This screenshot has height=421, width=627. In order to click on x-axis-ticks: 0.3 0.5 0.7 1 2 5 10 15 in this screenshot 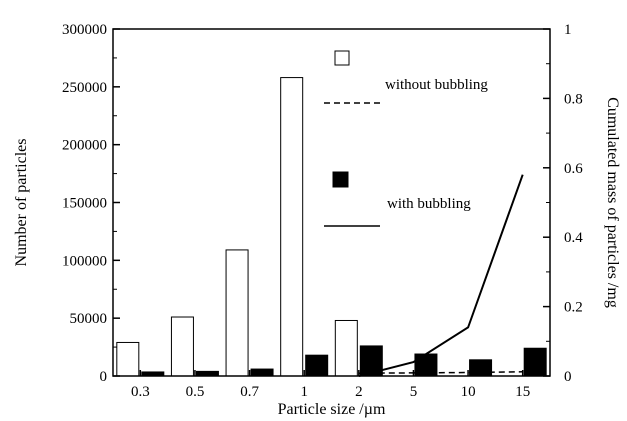, I will do `click(330, 385)`.